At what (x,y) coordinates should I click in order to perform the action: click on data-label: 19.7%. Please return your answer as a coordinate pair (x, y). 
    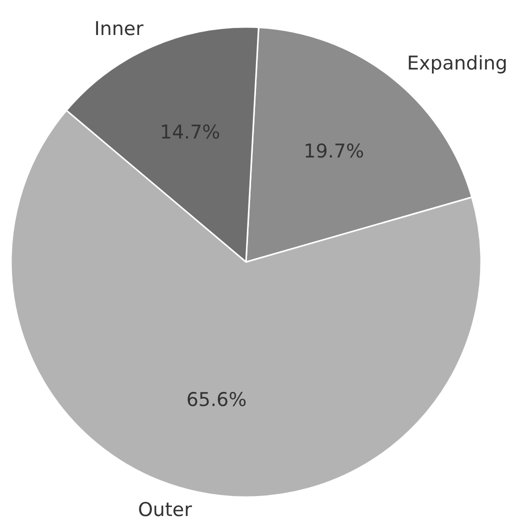
    Looking at the image, I should click on (334, 151).